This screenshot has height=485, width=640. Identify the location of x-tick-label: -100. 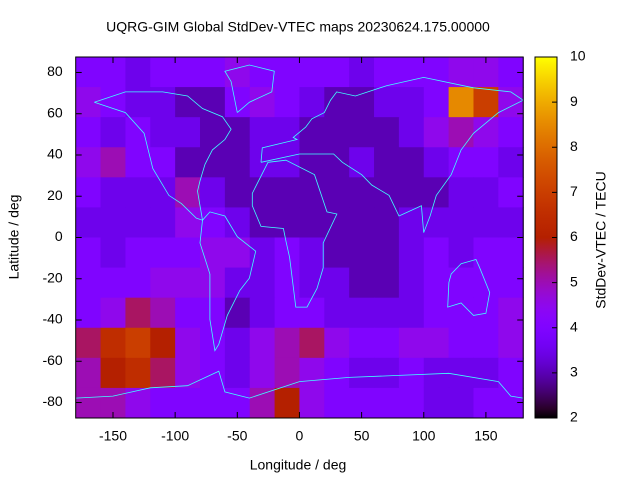
(175, 436).